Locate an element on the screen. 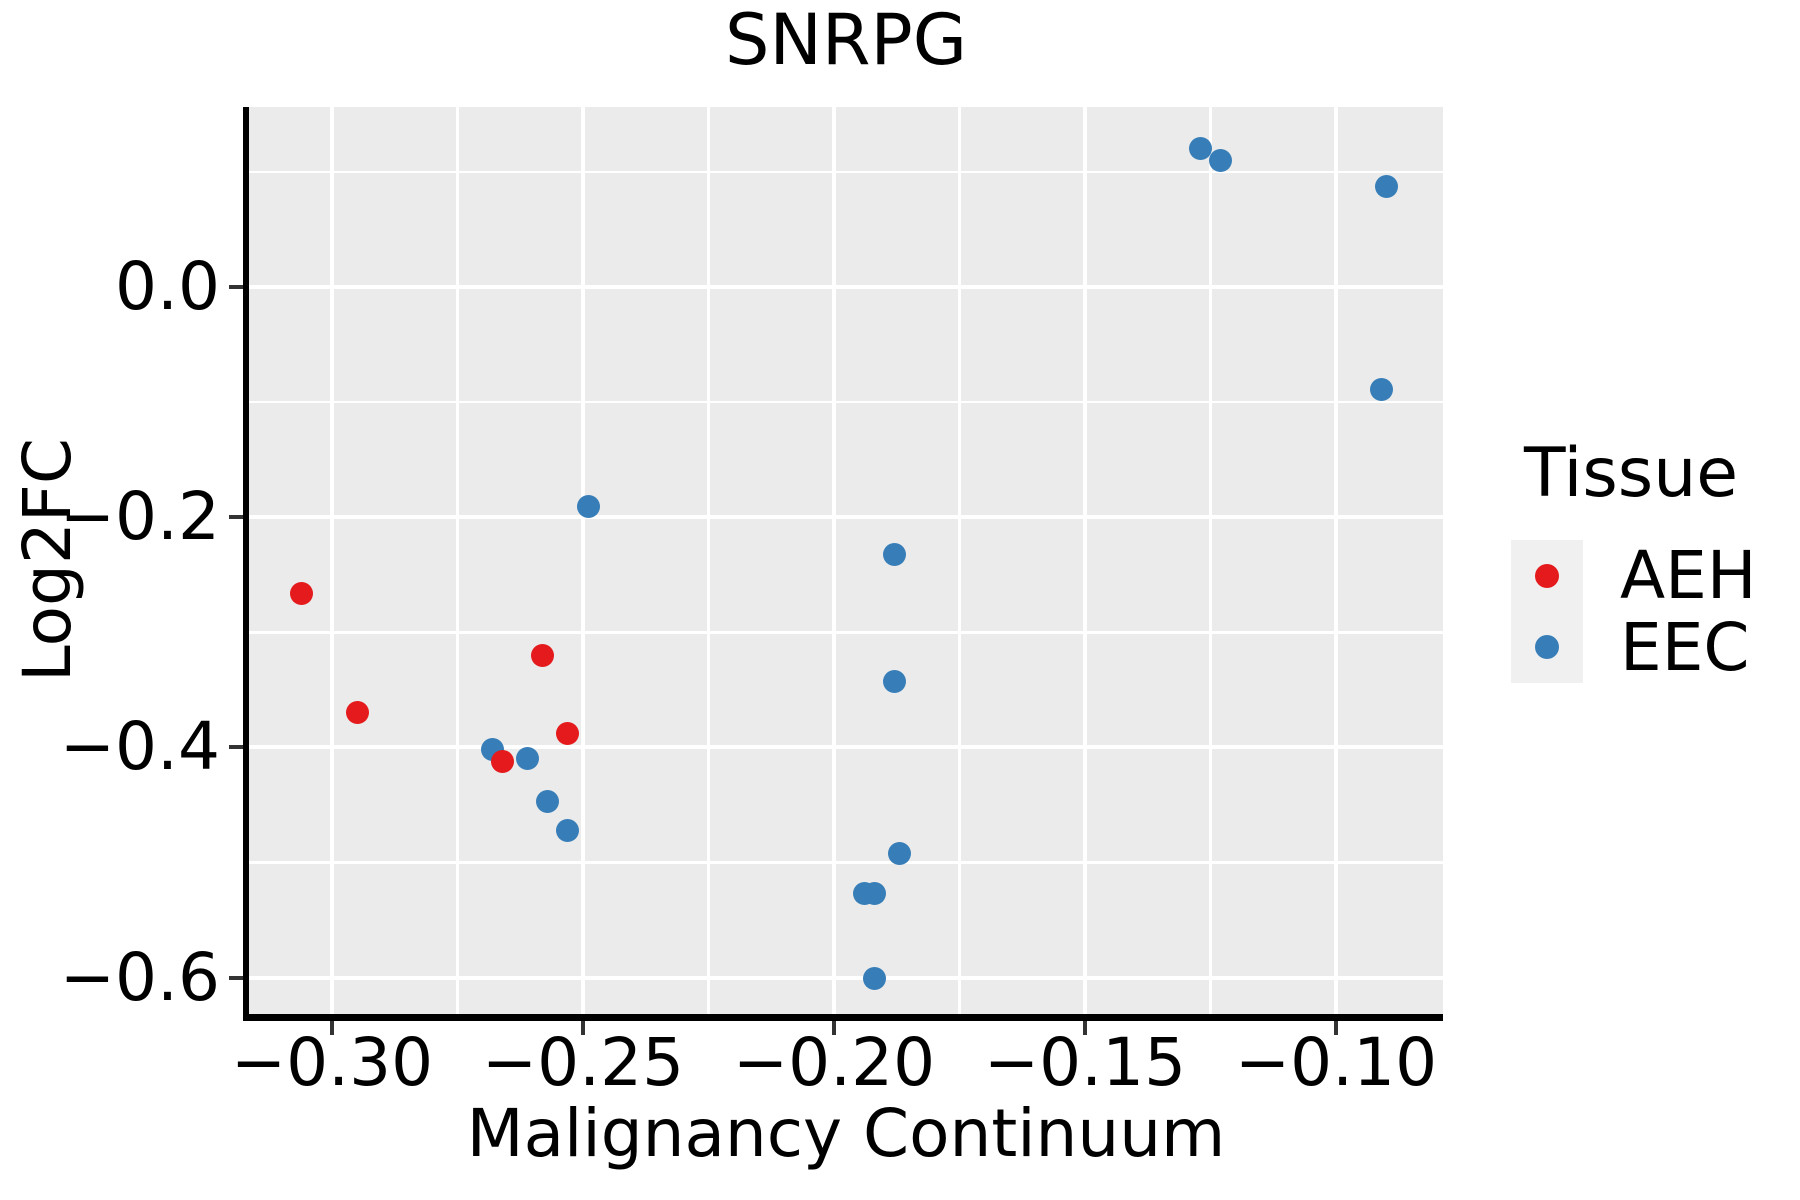 This screenshot has height=1200, width=1800. legend-item-eec: EEC is located at coordinates (1630, 647).